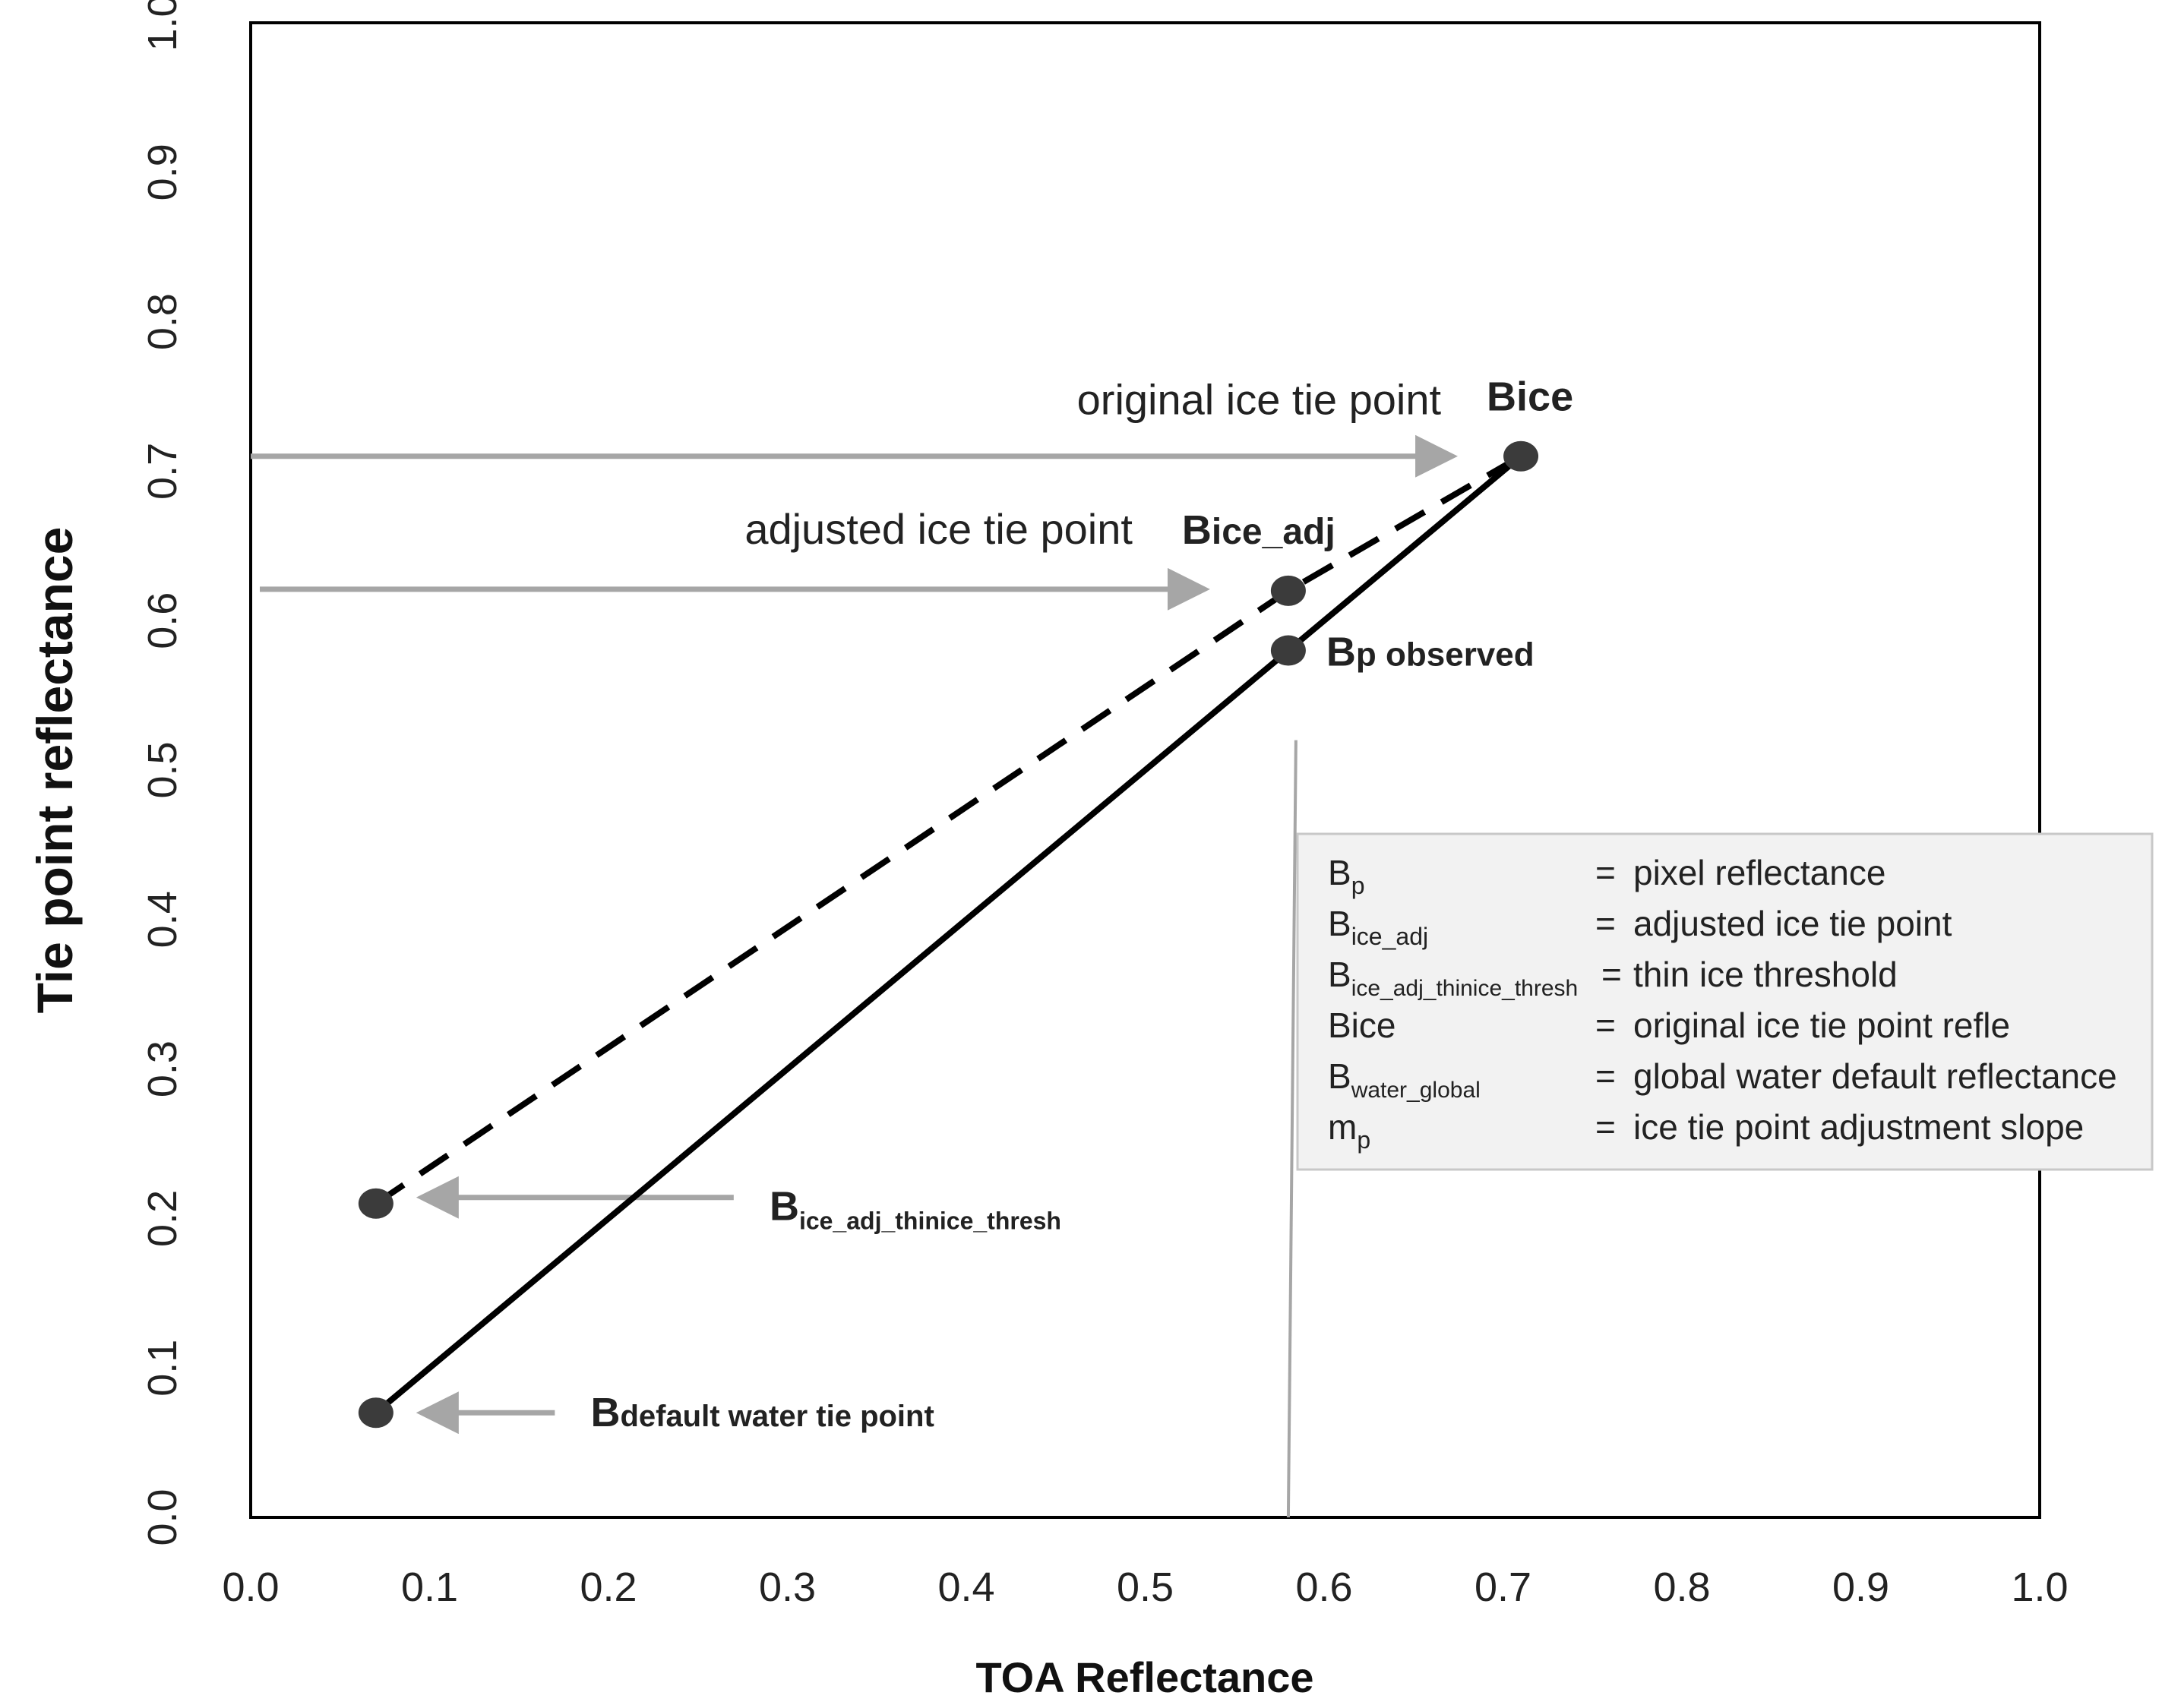 Image resolution: width=2162 pixels, height=1708 pixels. I want to click on legend-symbol: Bice, so click(1362, 1025).